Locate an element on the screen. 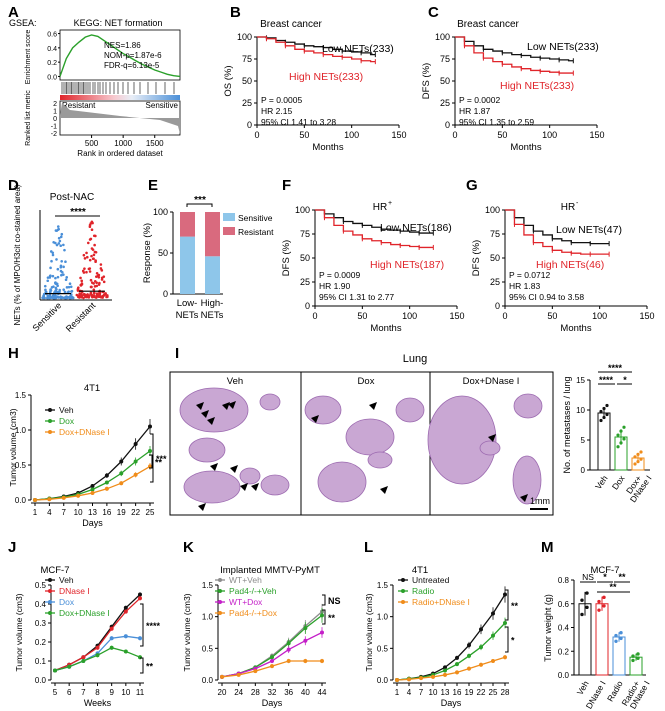 This screenshot has width=665, height=711. H-x-tick-label: 25 is located at coordinates (150, 512).